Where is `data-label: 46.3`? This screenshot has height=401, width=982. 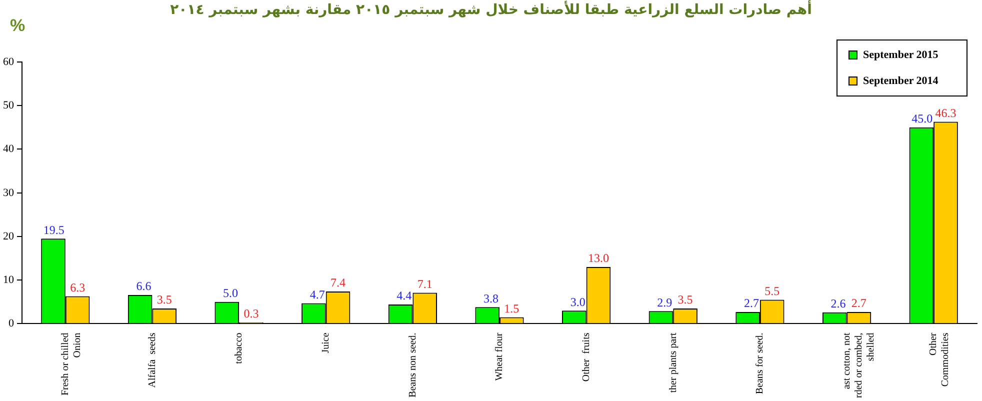
data-label: 46.3 is located at coordinates (945, 113).